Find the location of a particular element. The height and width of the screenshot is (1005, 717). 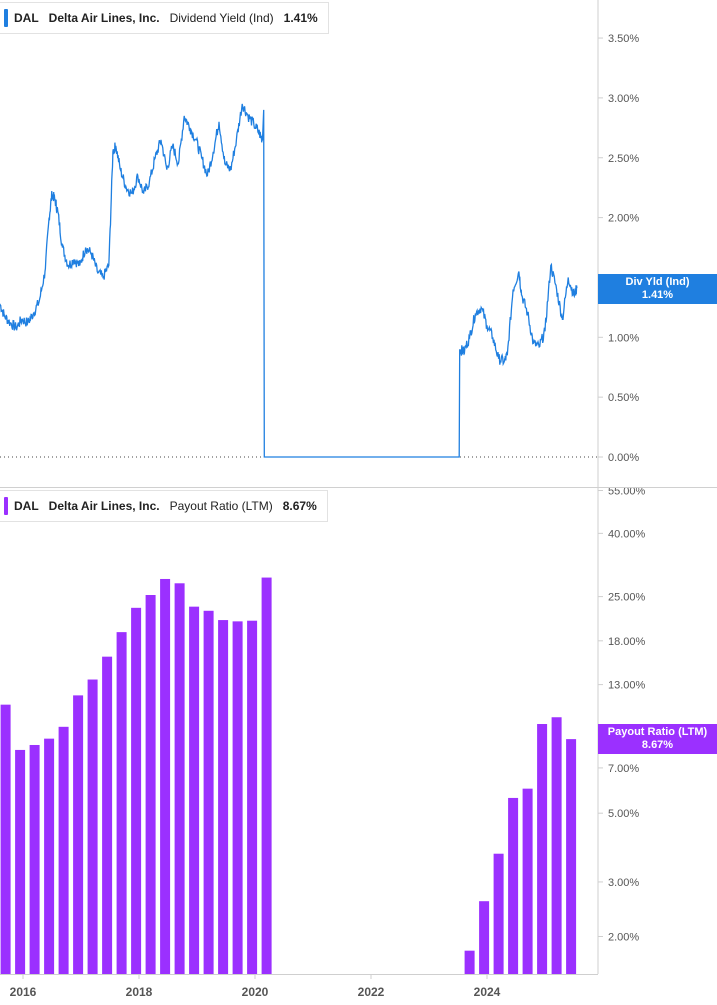

x-axis-year-label: 2024 is located at coordinates (487, 992).